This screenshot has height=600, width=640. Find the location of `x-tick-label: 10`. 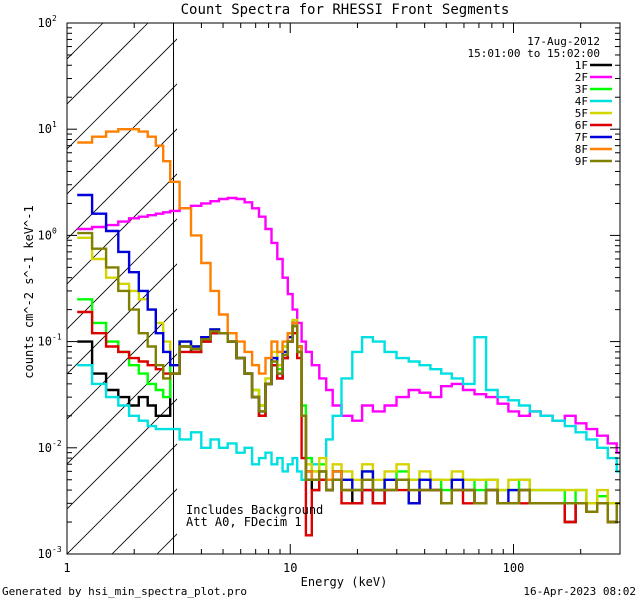

x-tick-label: 10 is located at coordinates (290, 568).